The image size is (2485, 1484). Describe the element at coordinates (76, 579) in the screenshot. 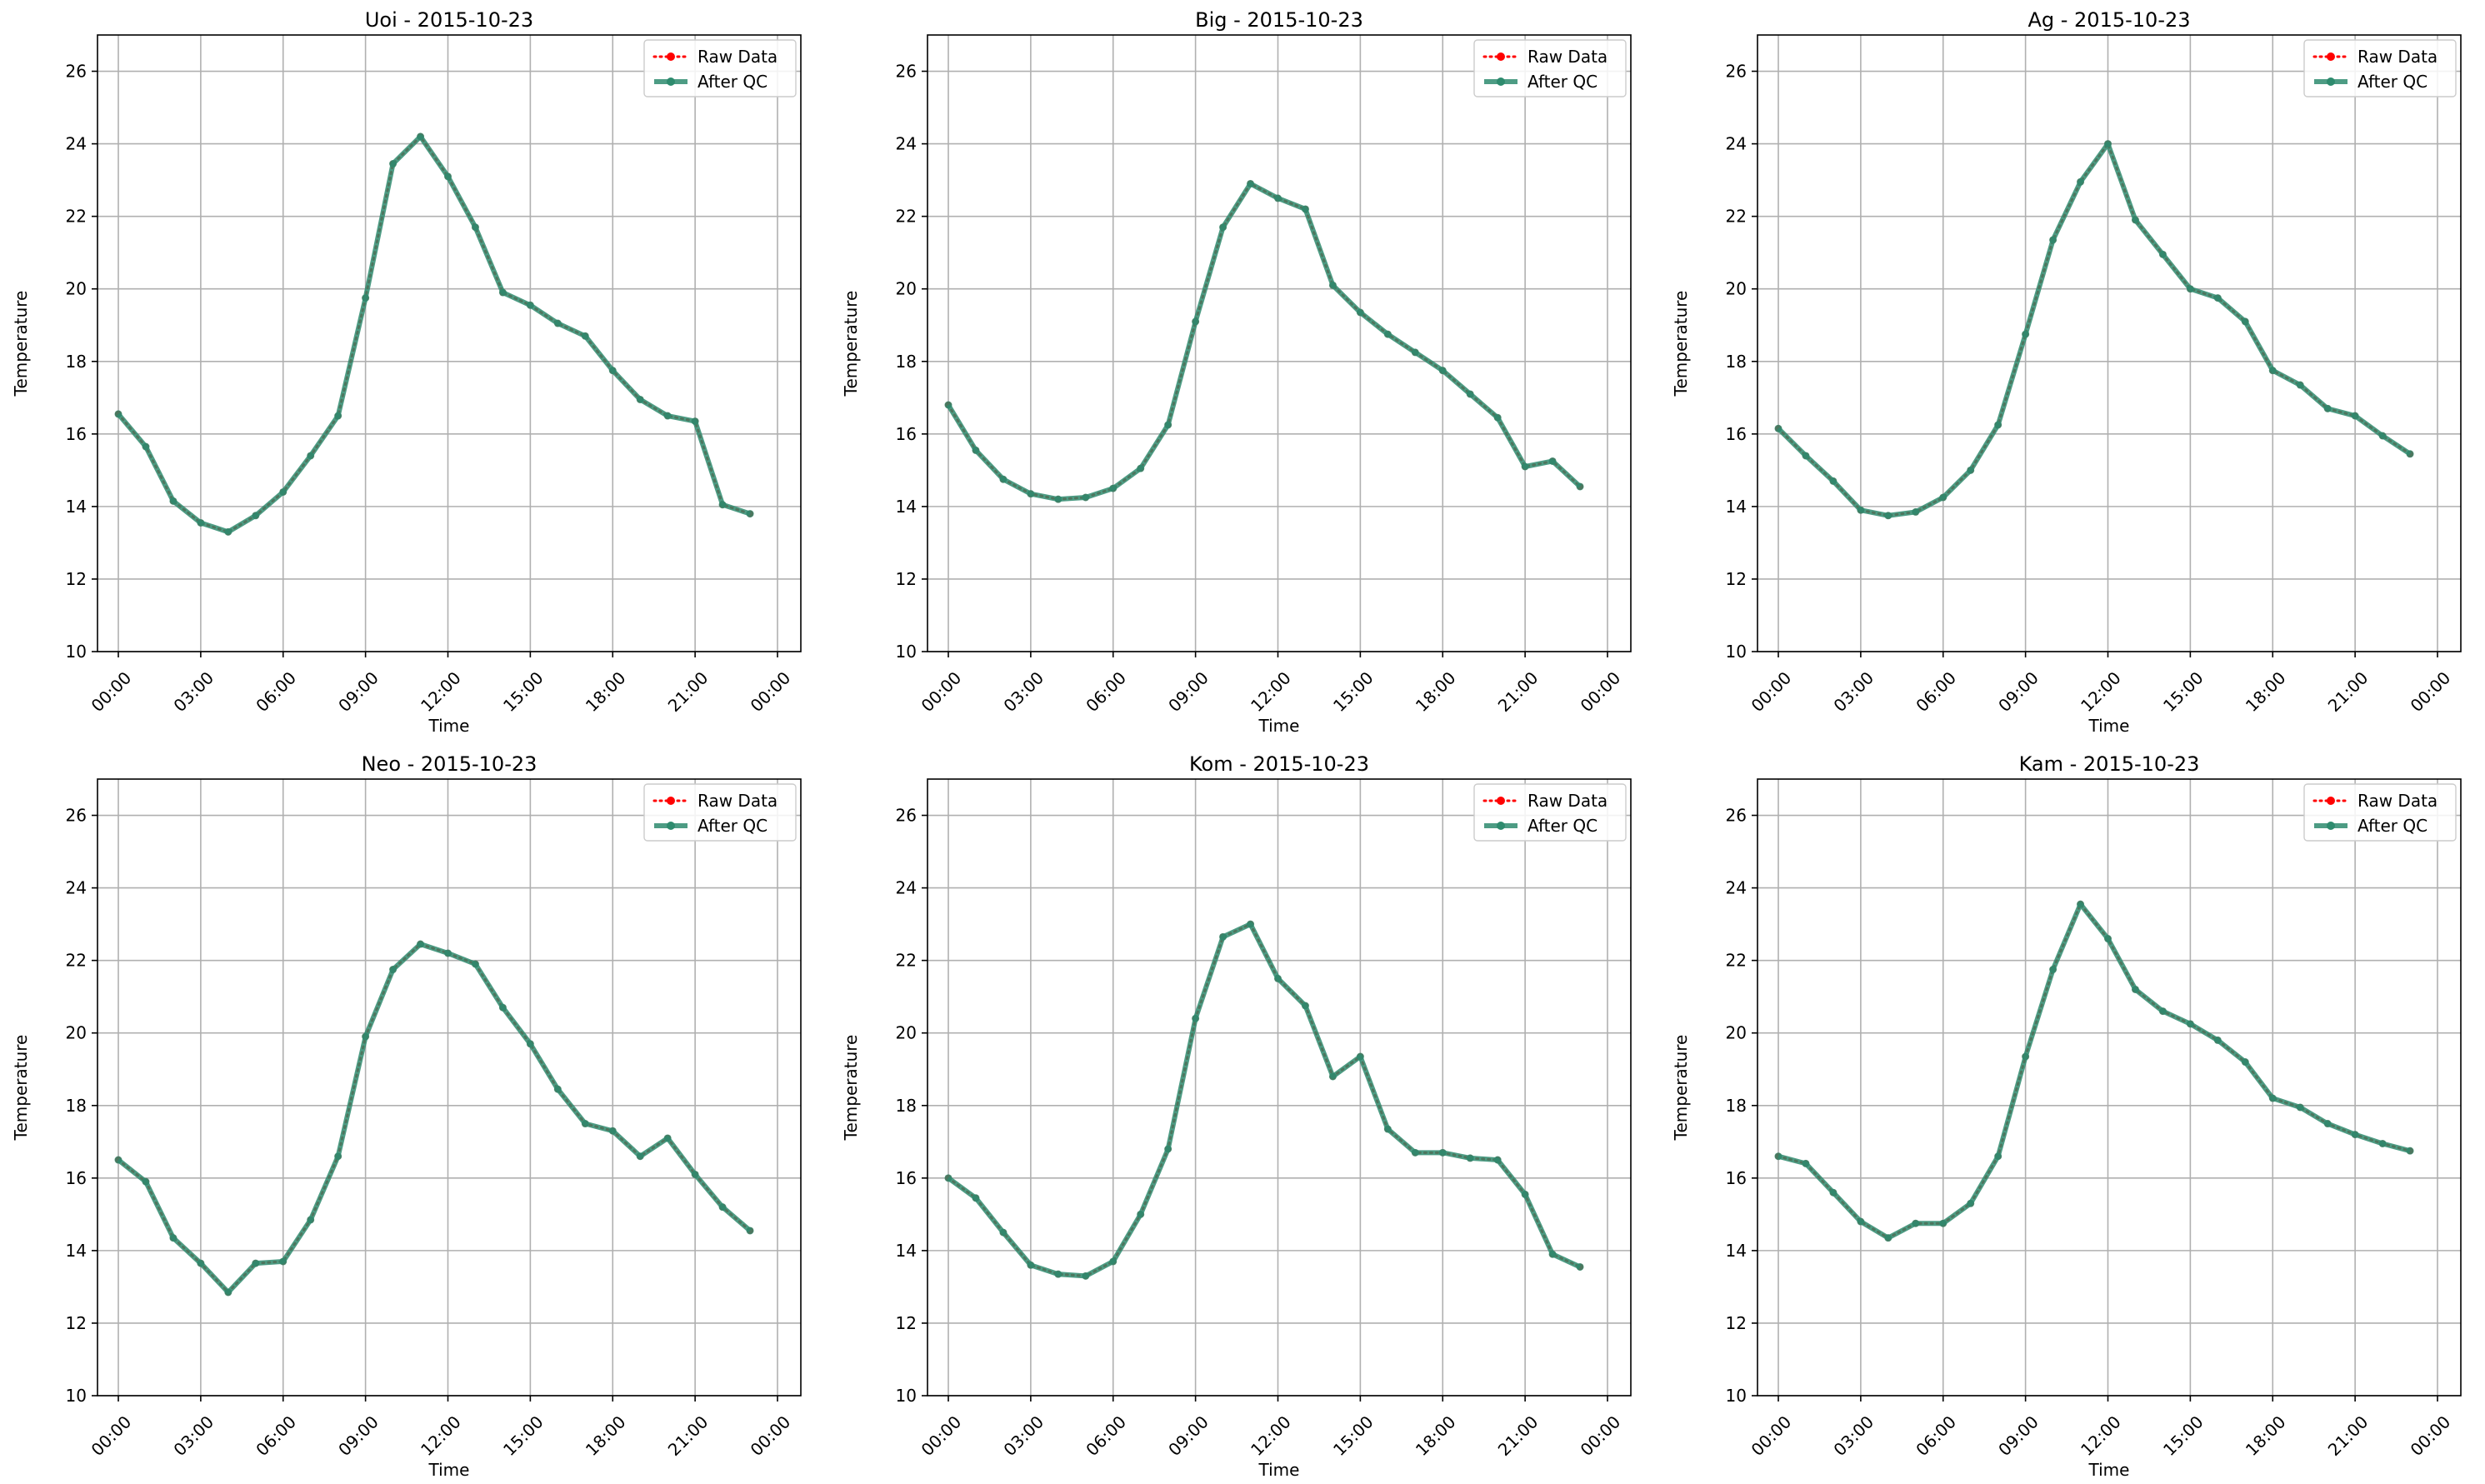

I see `y-tick-label: 12` at that location.